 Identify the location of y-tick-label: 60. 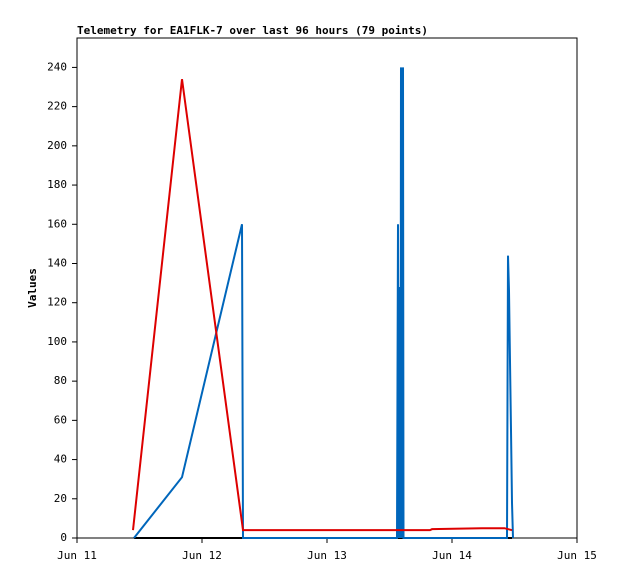
(60, 419).